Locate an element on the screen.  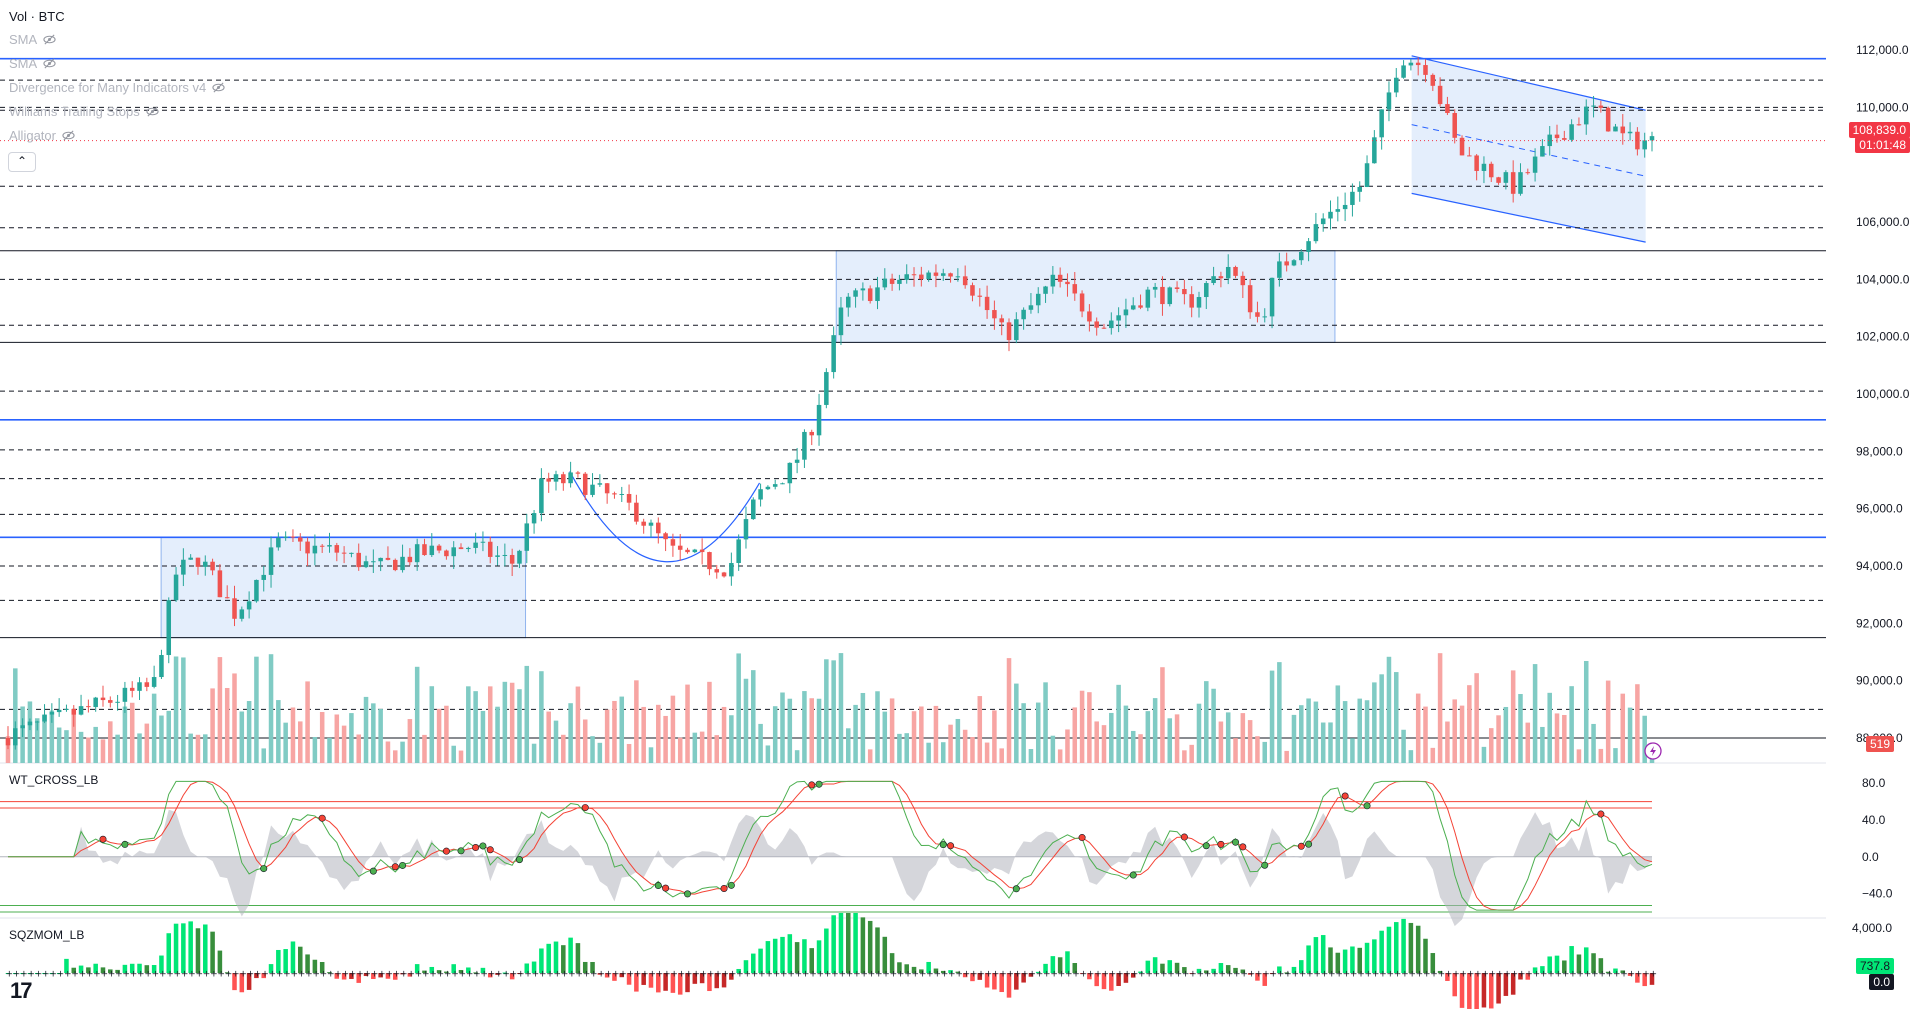
eye-off-icon is located at coordinates (49, 63).